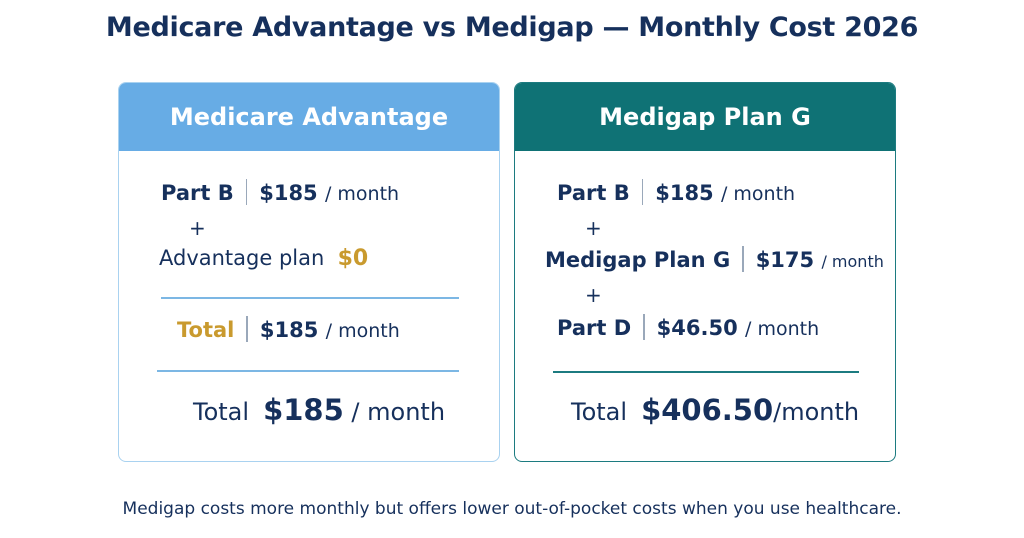  What do you see at coordinates (309, 117) in the screenshot?
I see `medicare-advantage-header: Medicare Advantage` at bounding box center [309, 117].